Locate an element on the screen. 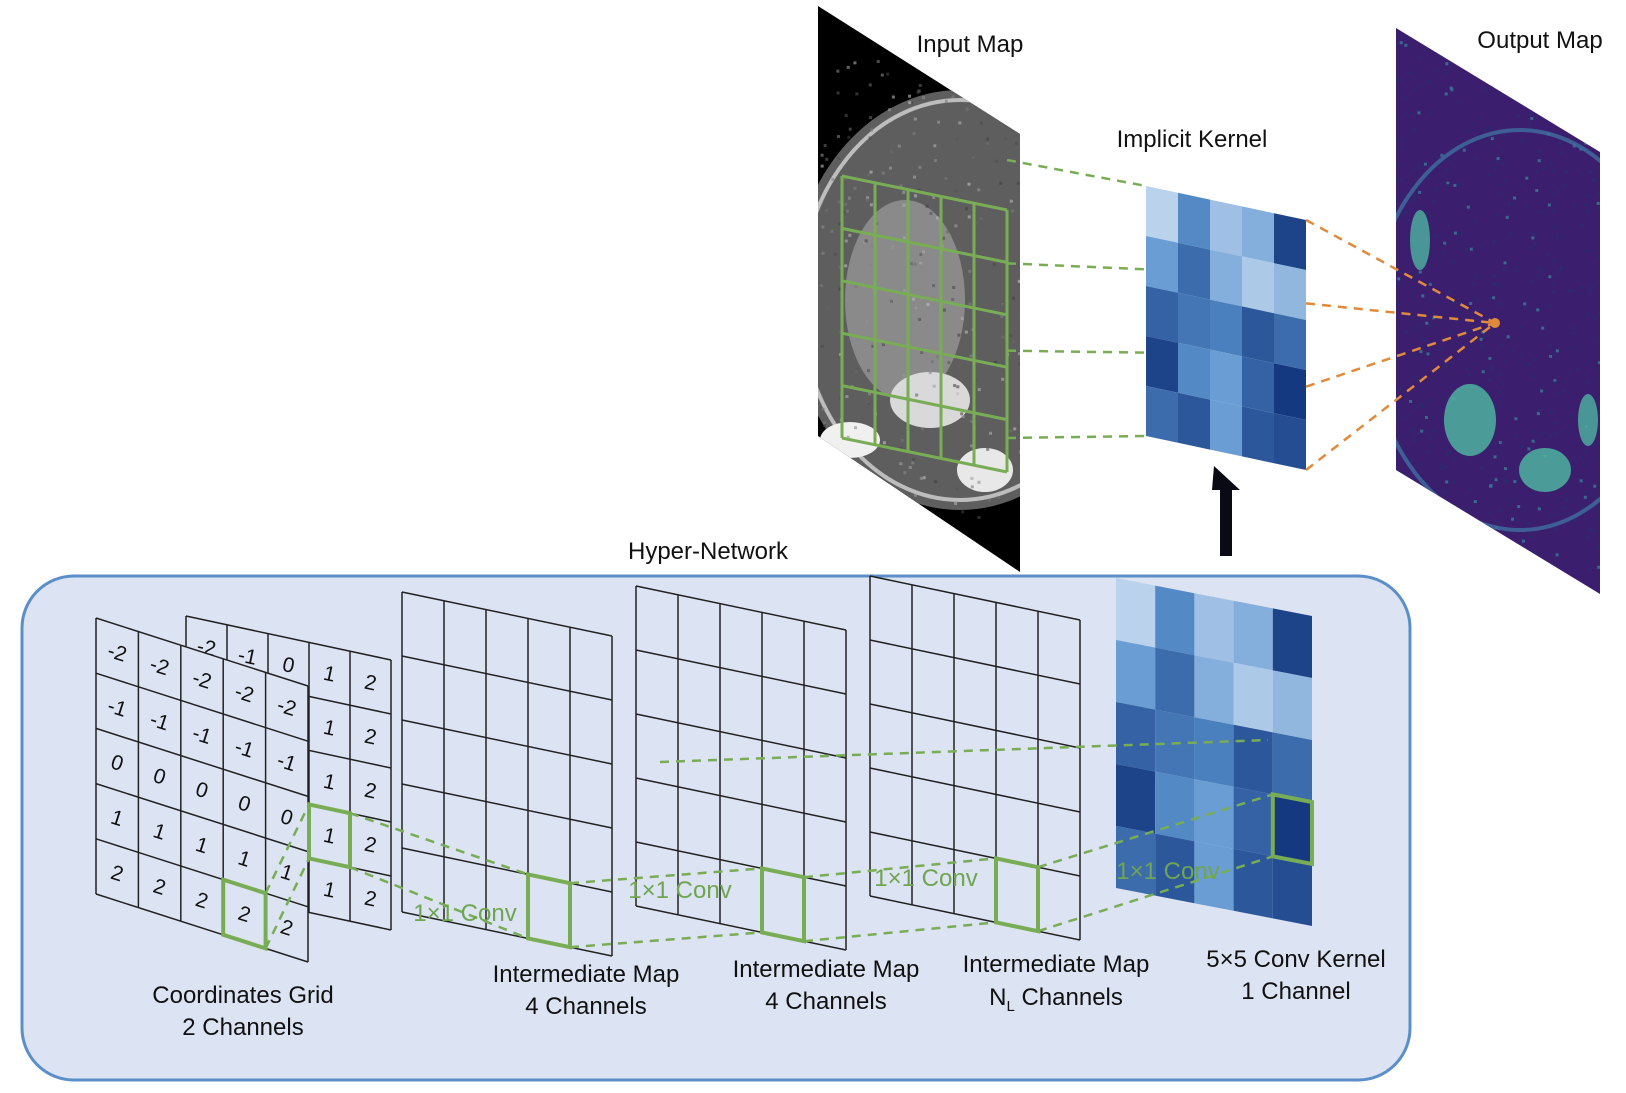 The image size is (1626, 1093). caption-line2: 4 Channels is located at coordinates (825, 1001).